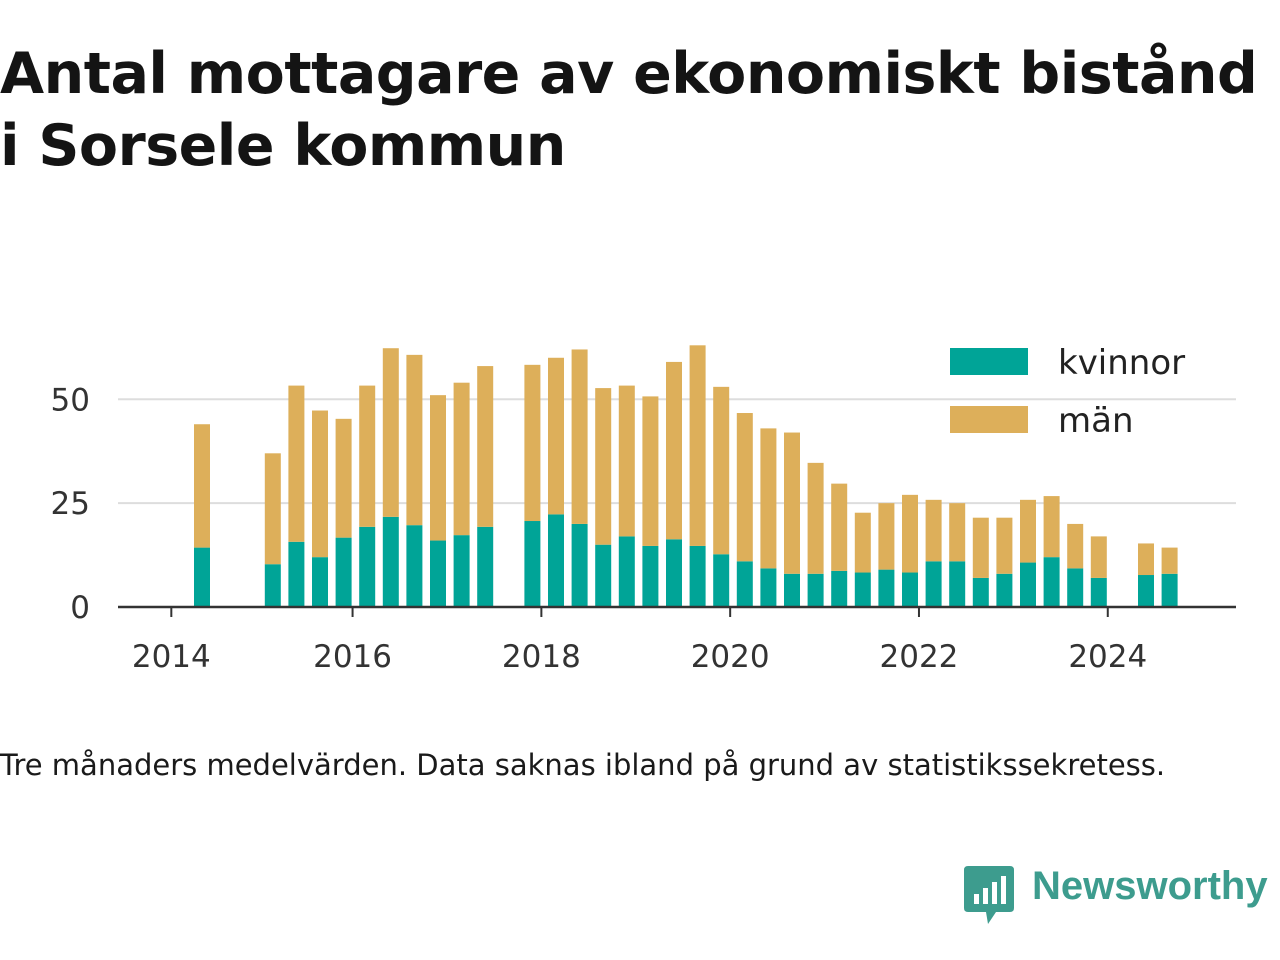  I want to click on legend-swatch-man, so click(989, 419).